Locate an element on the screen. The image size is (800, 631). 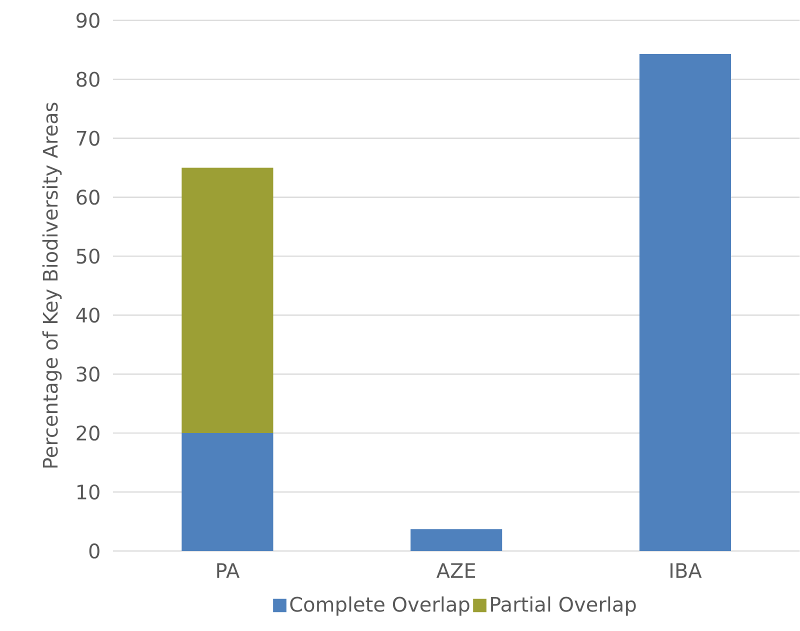
y-tick-label: 40 is located at coordinates (88, 315).